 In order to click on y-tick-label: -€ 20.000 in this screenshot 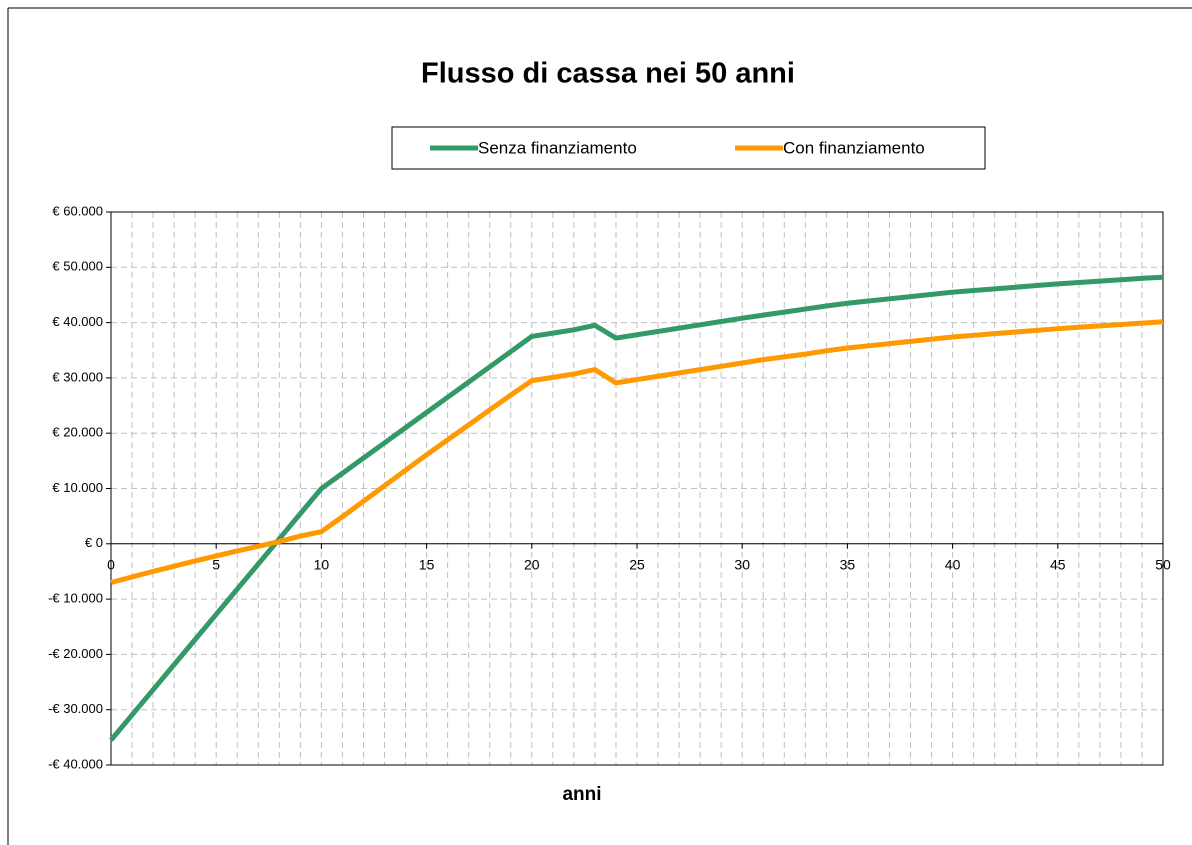, I will do `click(75, 653)`.